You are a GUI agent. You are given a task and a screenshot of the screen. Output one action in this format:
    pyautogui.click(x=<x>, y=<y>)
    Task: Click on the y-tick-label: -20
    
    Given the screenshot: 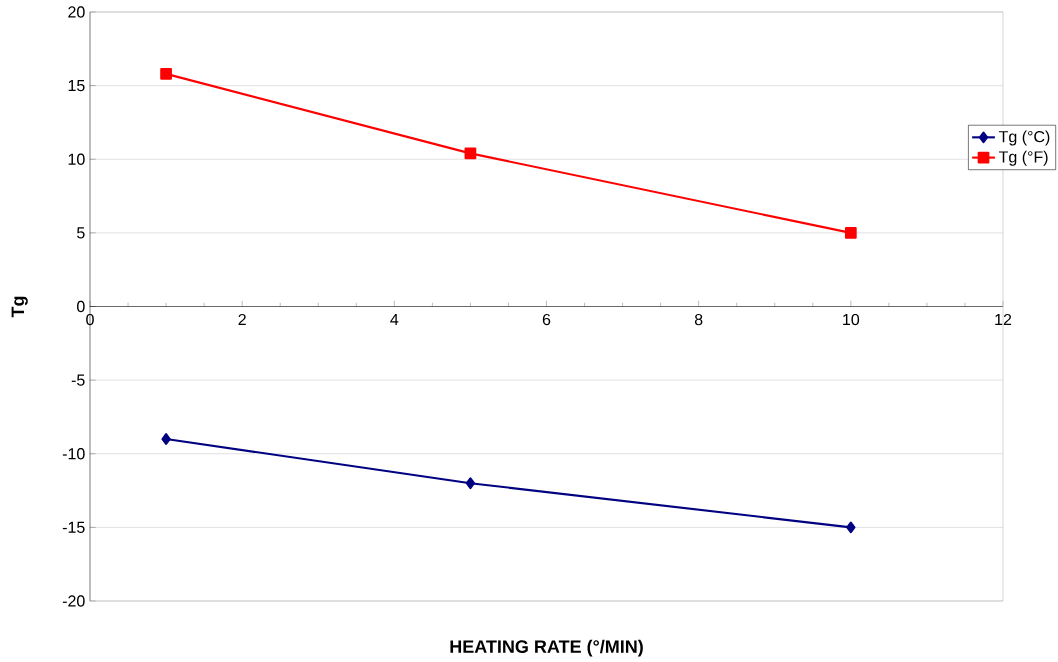 What is the action you would take?
    pyautogui.click(x=73, y=601)
    